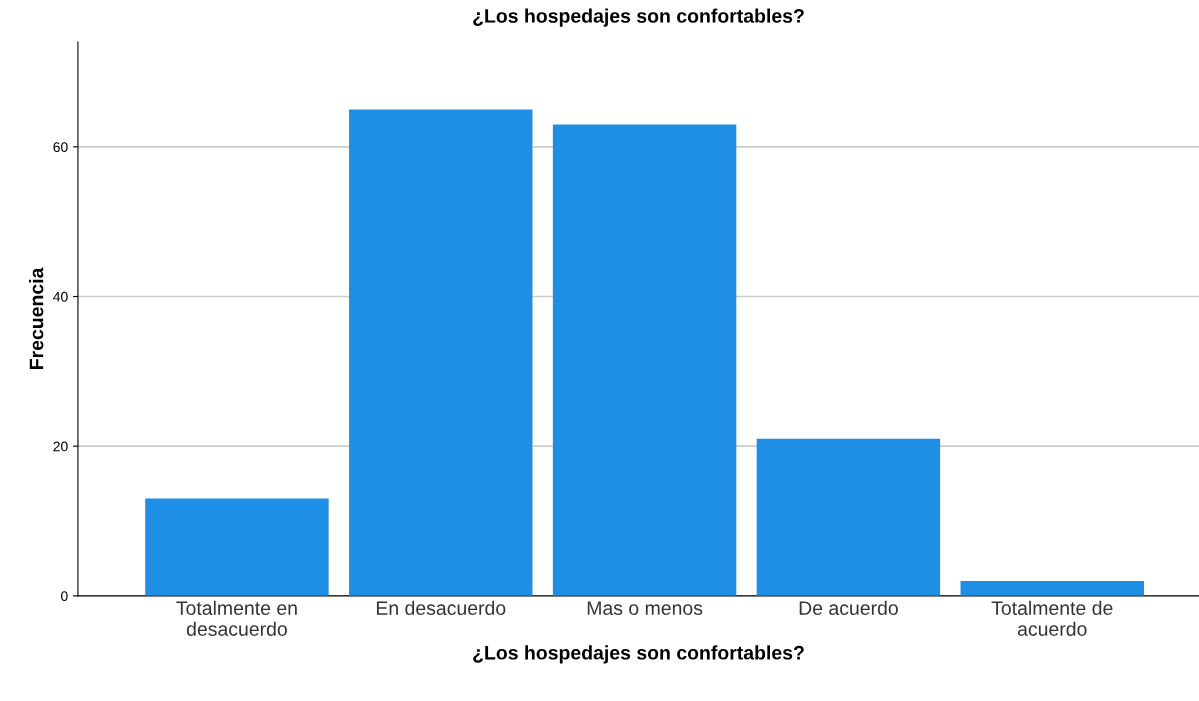 The image size is (1199, 701). What do you see at coordinates (441, 607) in the screenshot?
I see `x-tick-label: En desacuerdo` at bounding box center [441, 607].